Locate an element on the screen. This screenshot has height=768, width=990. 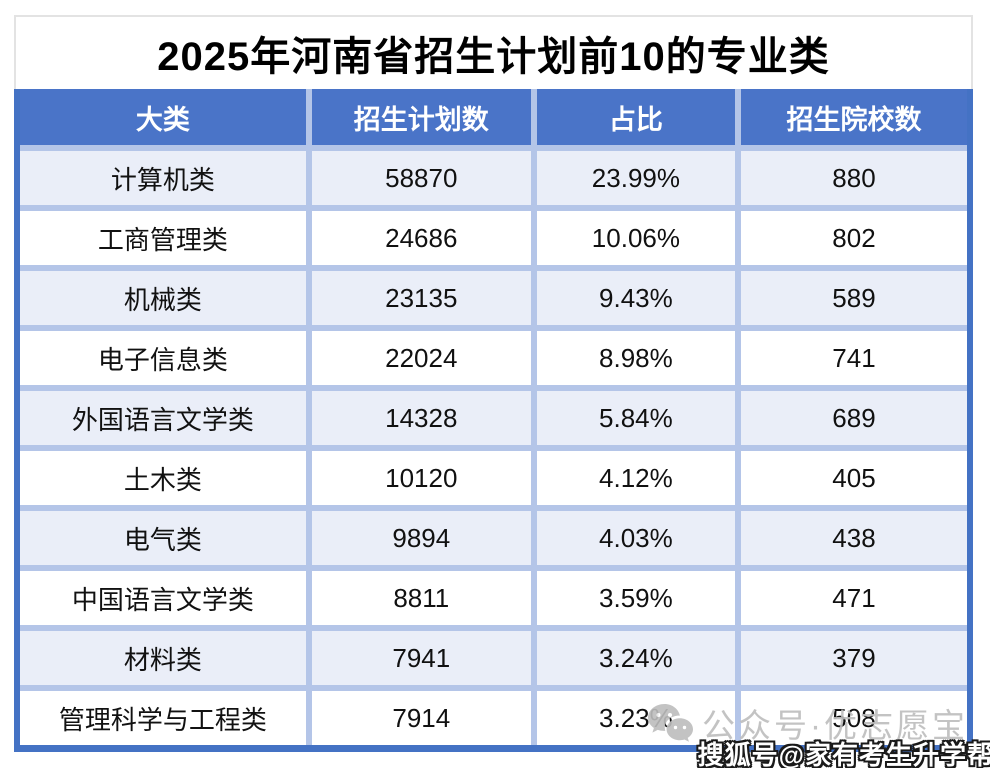
table-cell-r9-c1: 材料类 is located at coordinates (163, 658).